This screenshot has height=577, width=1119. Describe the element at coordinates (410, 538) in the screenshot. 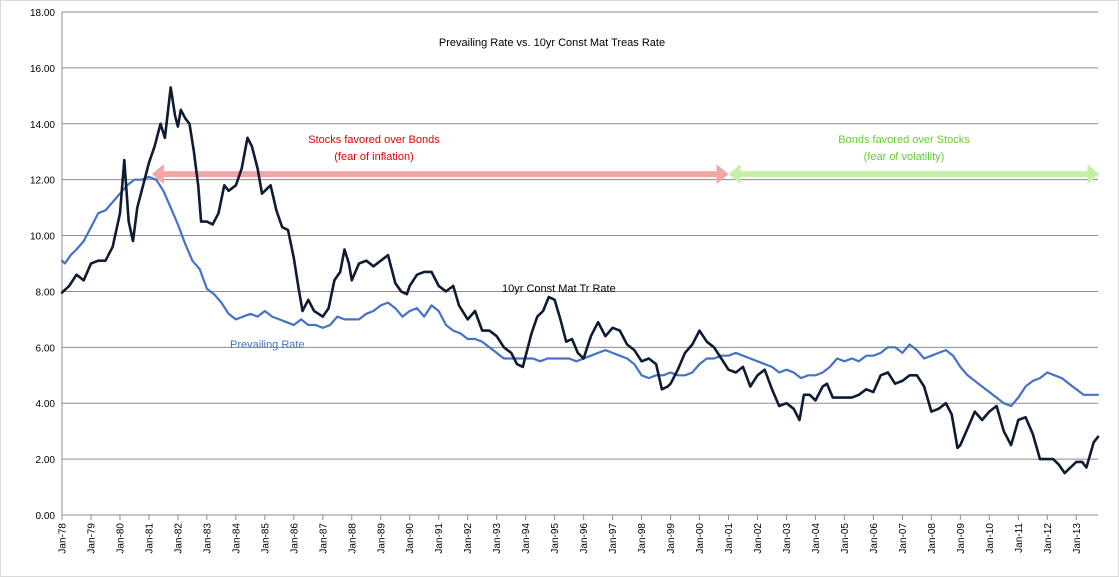

I see `x-tick-label: Jan-90` at that location.